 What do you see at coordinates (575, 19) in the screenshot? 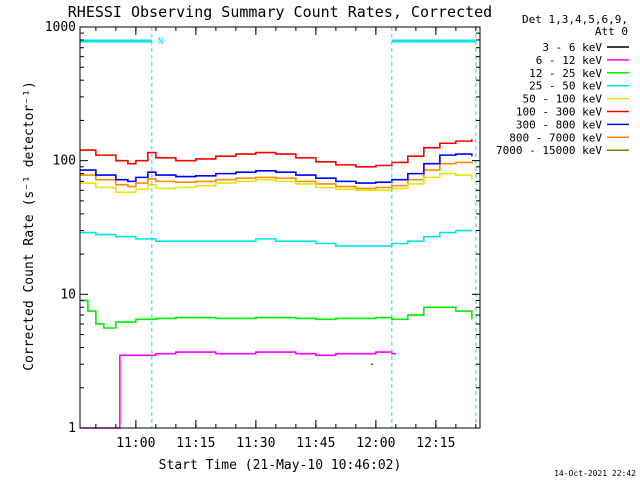
I see `legend-header-line: Det 1,3,4,5,6,9,` at bounding box center [575, 19].